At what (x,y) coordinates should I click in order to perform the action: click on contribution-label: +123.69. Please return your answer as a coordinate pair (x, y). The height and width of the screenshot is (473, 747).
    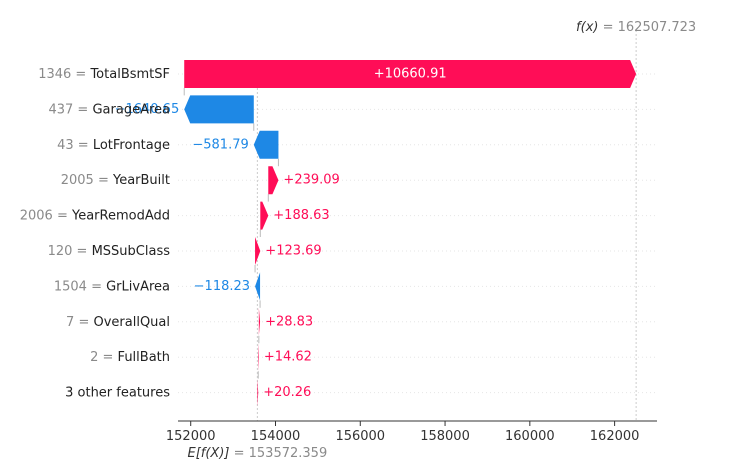
    Looking at the image, I should click on (293, 251).